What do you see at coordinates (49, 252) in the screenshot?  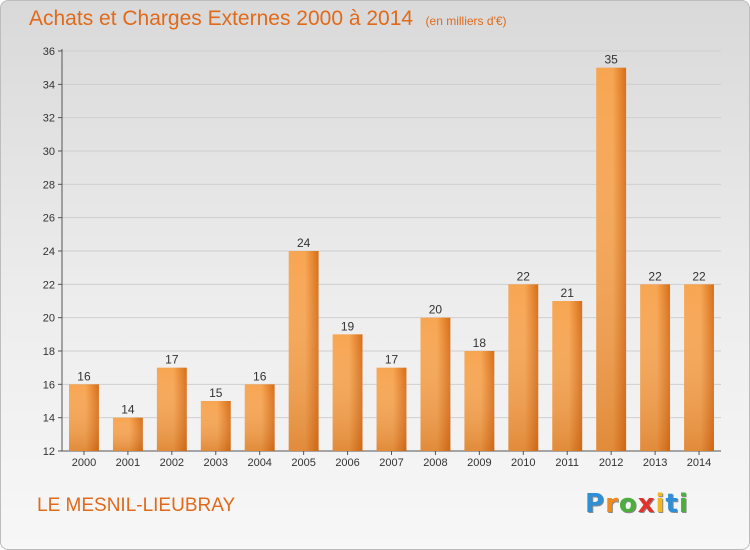 I see `y-tick-label: 24` at bounding box center [49, 252].